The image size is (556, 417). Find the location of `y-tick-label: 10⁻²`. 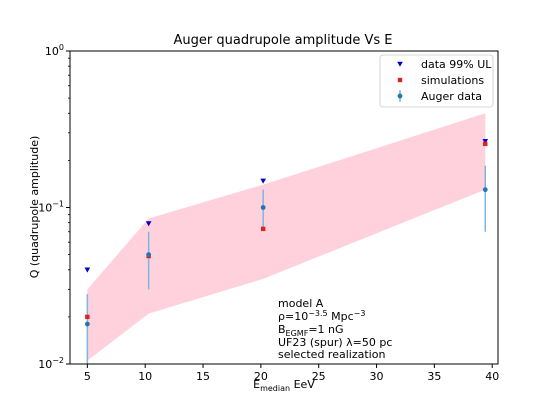

y-tick-label: 10⁻² is located at coordinates (51, 363).